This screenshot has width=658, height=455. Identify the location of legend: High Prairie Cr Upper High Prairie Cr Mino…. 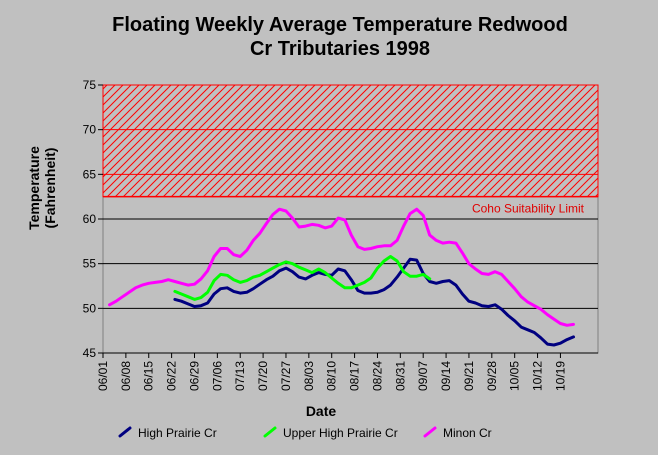
(305, 433).